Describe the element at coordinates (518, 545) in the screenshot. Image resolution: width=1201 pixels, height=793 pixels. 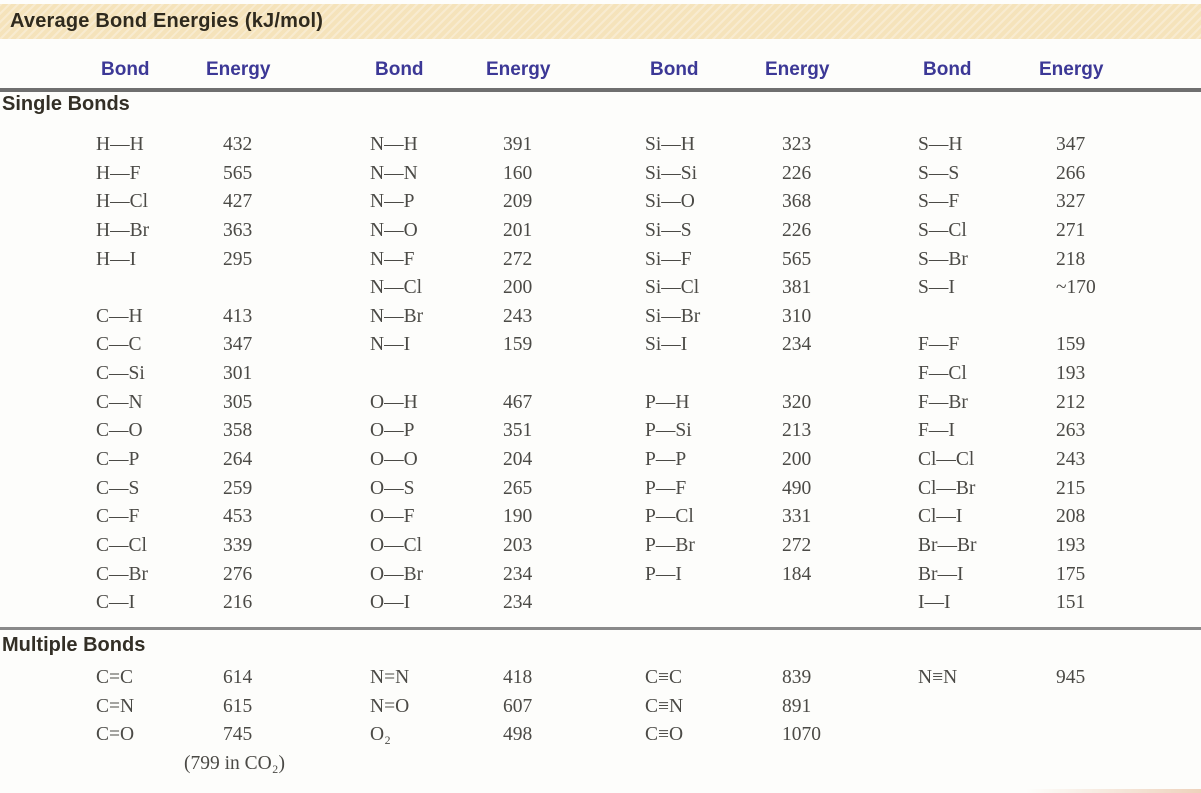
I see `energy-value: 203` at that location.